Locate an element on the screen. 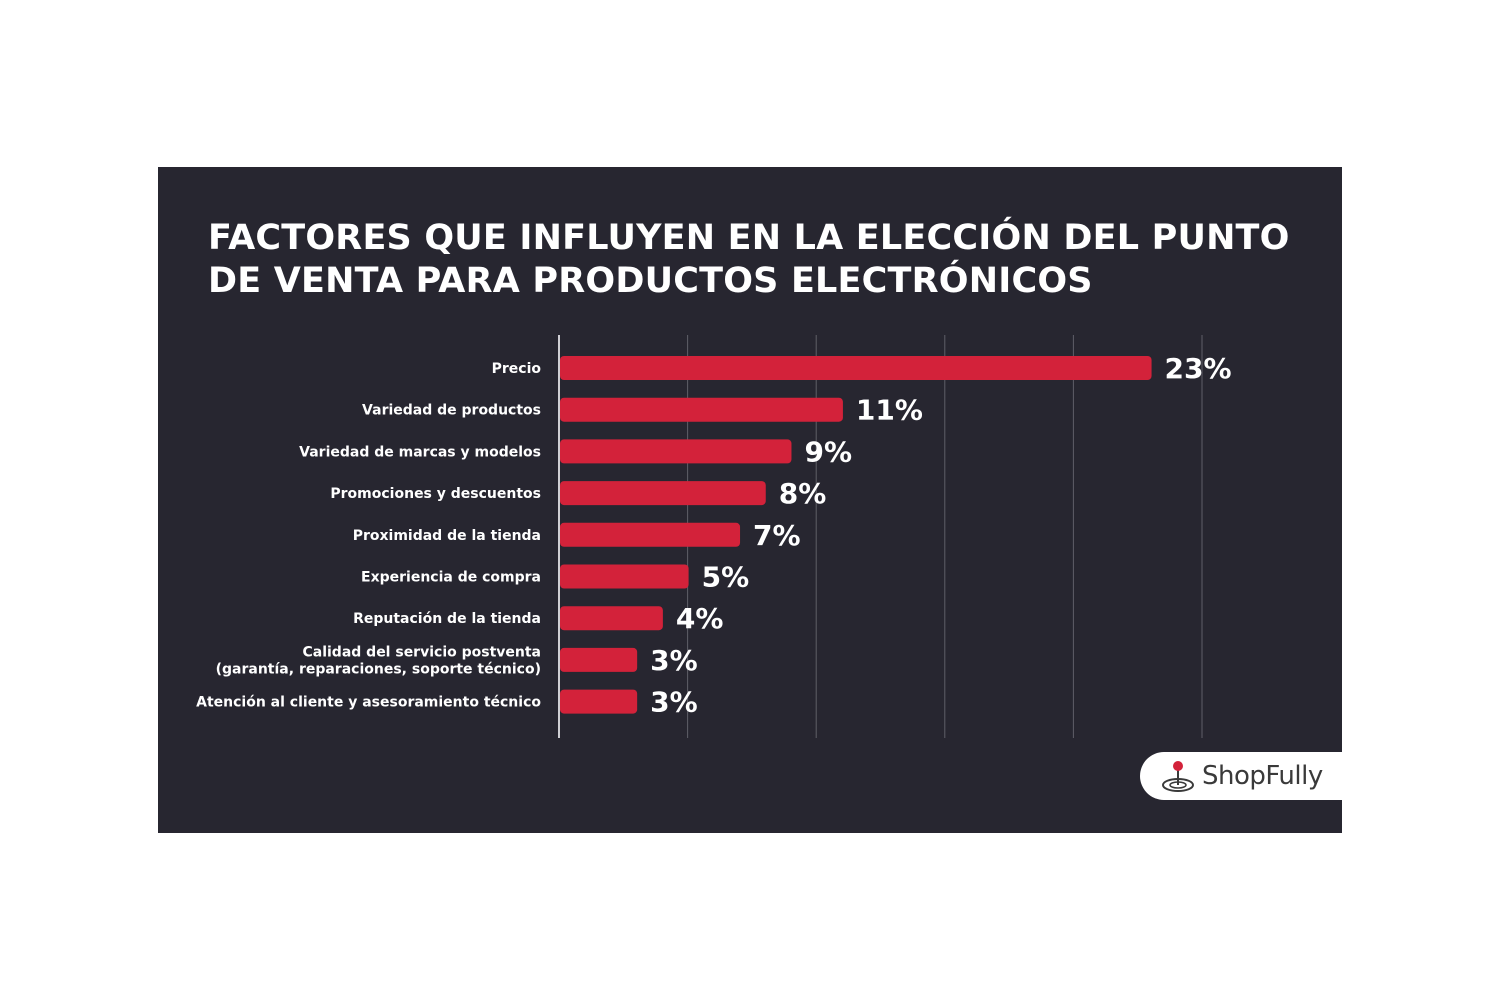 This screenshot has width=1500, height=1000. brand-logo: ShopFully is located at coordinates (1241, 776).